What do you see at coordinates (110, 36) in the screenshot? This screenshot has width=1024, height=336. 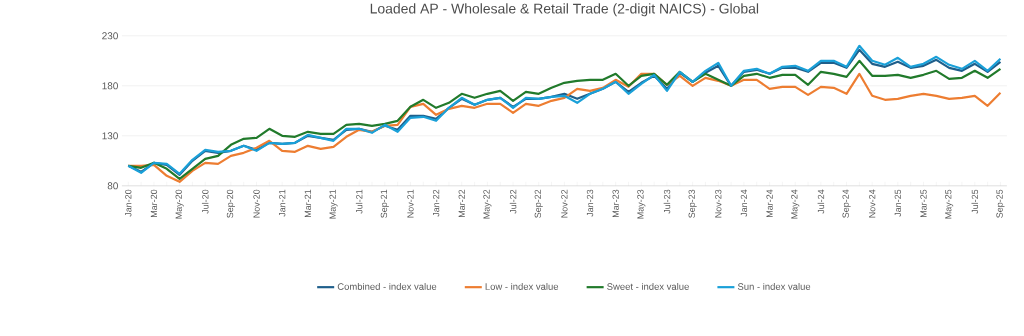 I see `y-tick-label: 230` at bounding box center [110, 36].